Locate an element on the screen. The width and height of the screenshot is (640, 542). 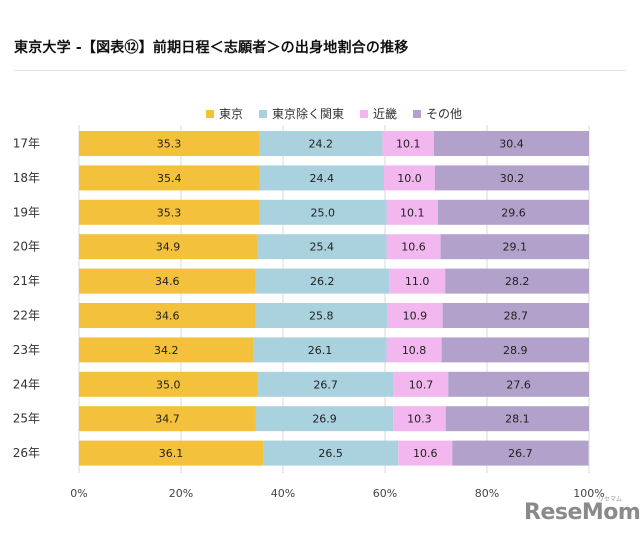
legend-label: 東京除く関東 is located at coordinates (308, 113).